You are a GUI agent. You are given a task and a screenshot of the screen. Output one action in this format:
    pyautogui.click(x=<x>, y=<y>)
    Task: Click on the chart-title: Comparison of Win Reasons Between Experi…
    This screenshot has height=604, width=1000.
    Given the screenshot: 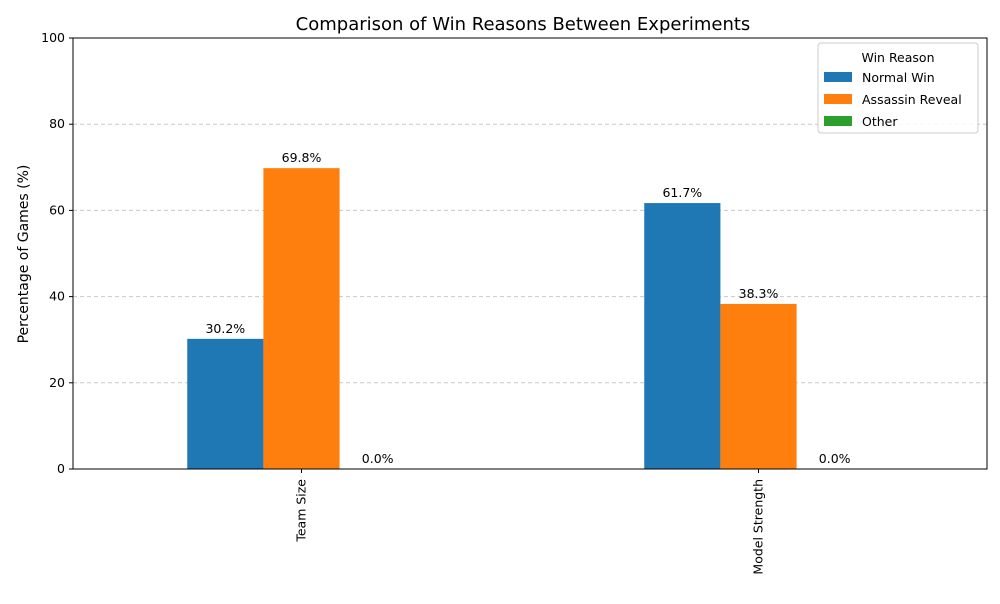 What is the action you would take?
    pyautogui.click(x=523, y=24)
    